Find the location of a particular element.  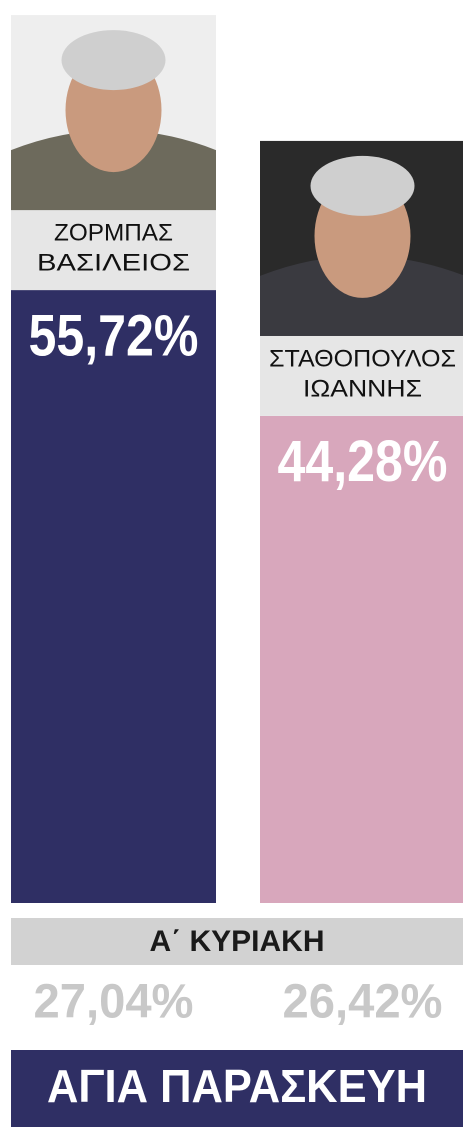

round-value: 26,42% is located at coordinates (363, 1002).